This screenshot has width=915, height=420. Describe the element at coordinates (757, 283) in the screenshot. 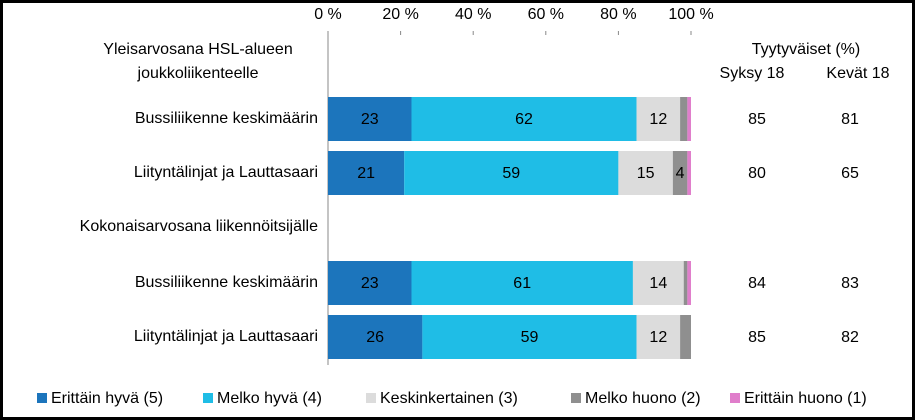

I see `table-cell: 84` at that location.